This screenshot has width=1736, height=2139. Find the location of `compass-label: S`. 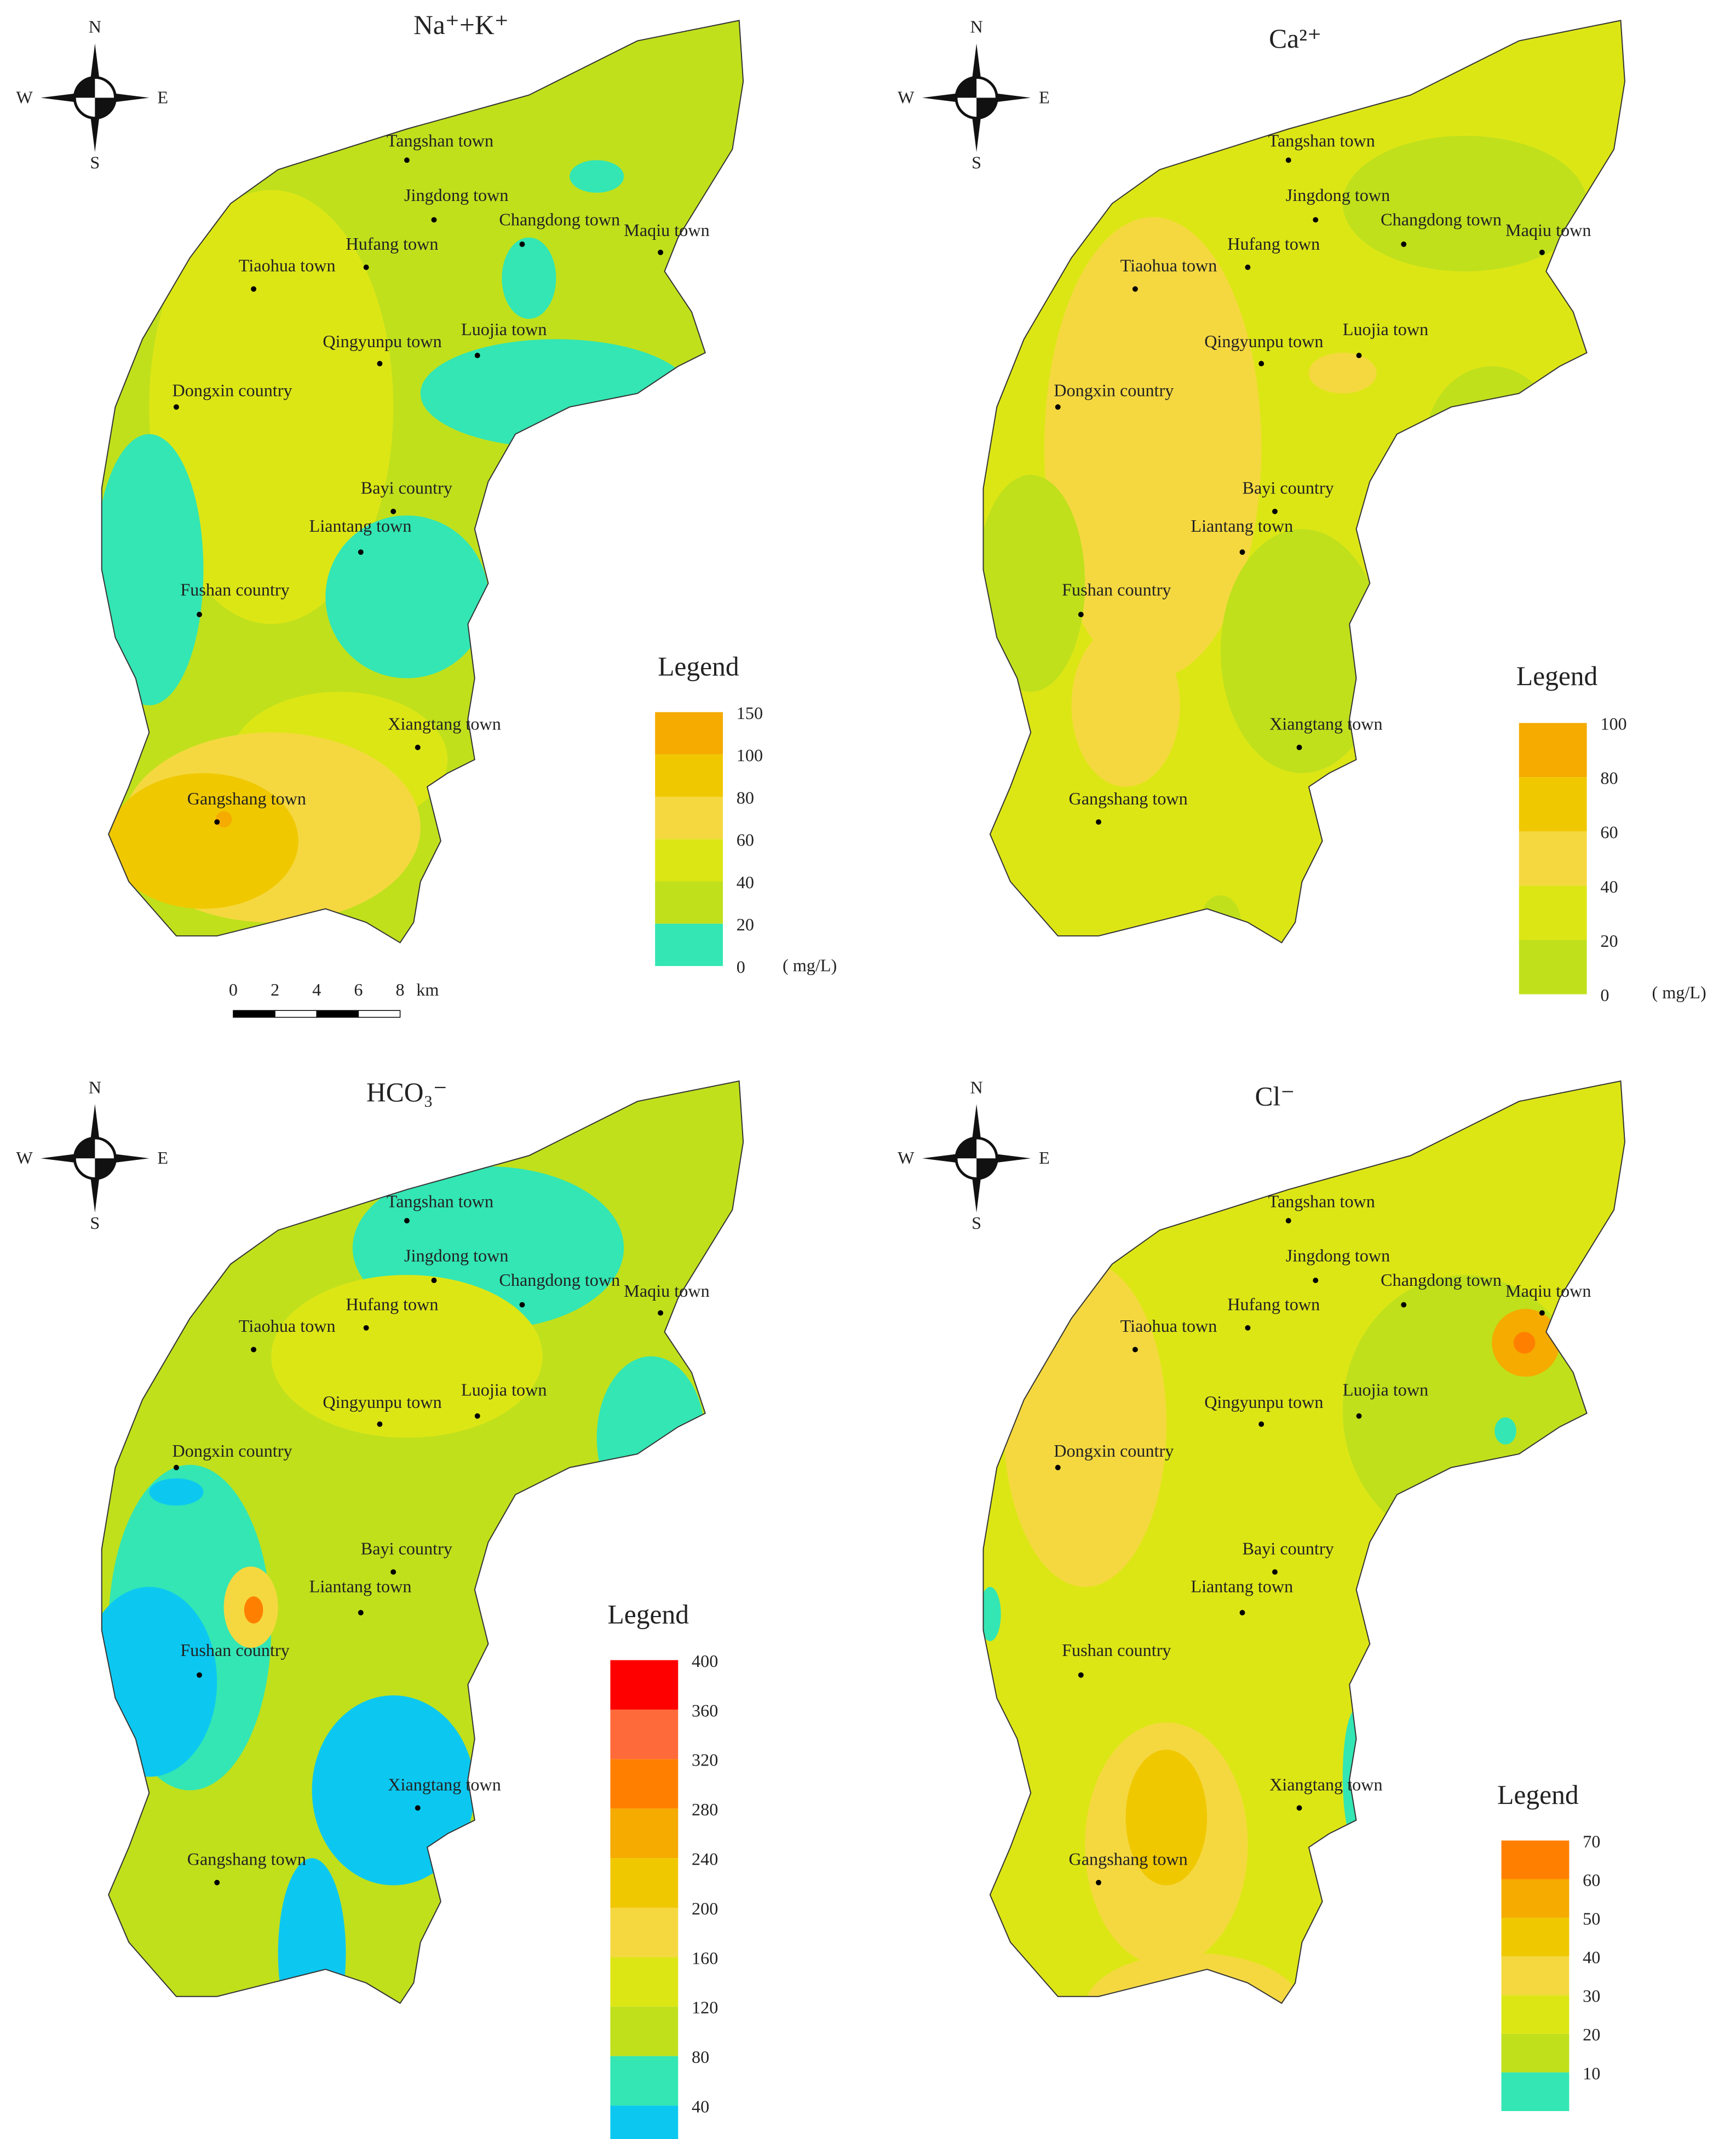

compass-label: S is located at coordinates (95, 162).